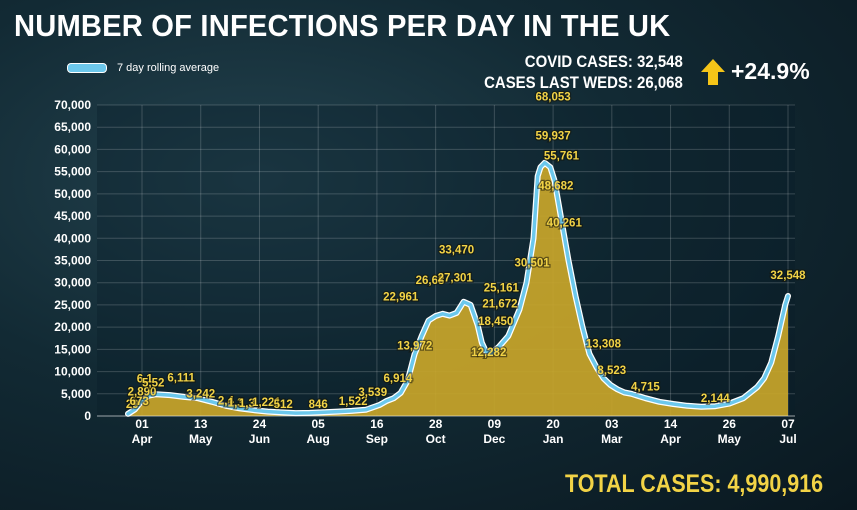 This screenshot has height=510, width=857. What do you see at coordinates (788, 424) in the screenshot?
I see `x-tick-label: 07` at bounding box center [788, 424].